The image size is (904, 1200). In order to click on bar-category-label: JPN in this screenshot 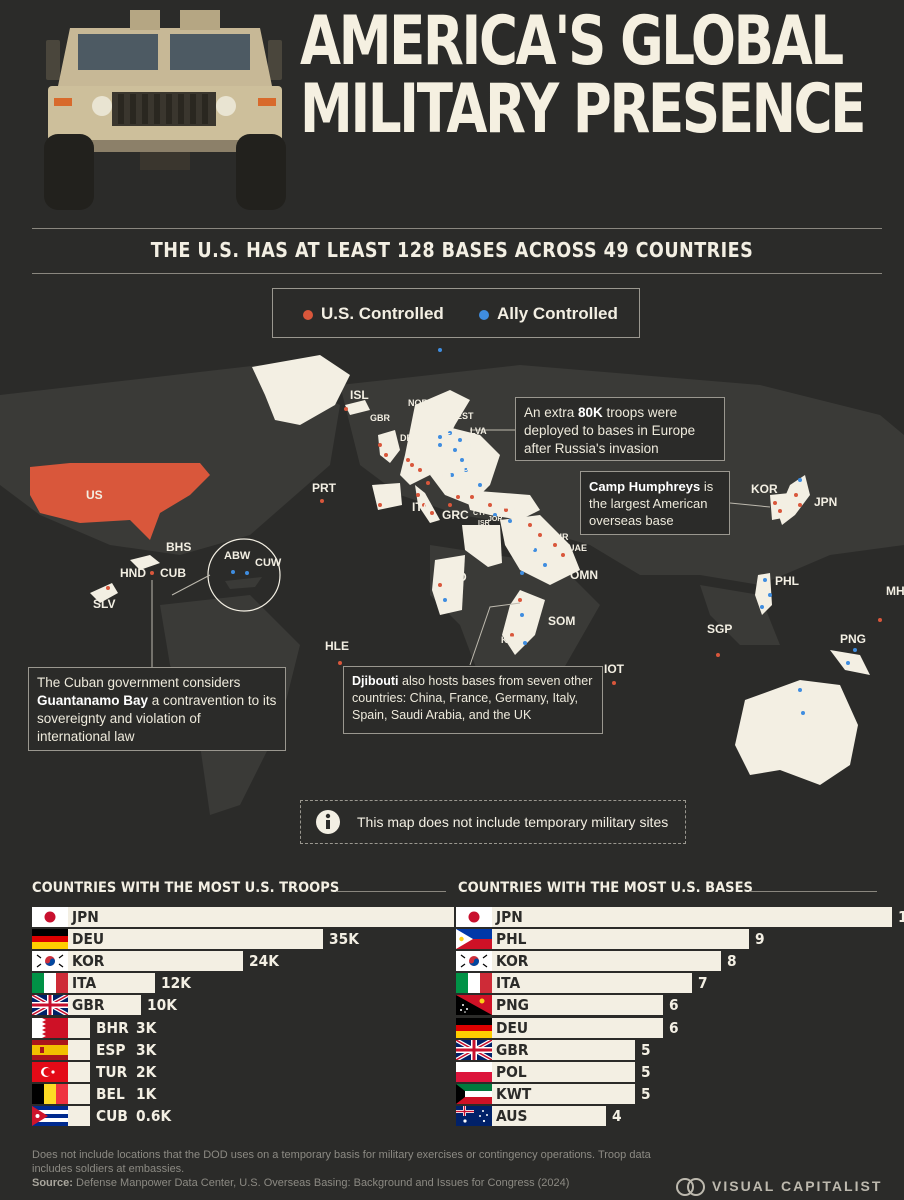, I will do `click(85, 917)`.